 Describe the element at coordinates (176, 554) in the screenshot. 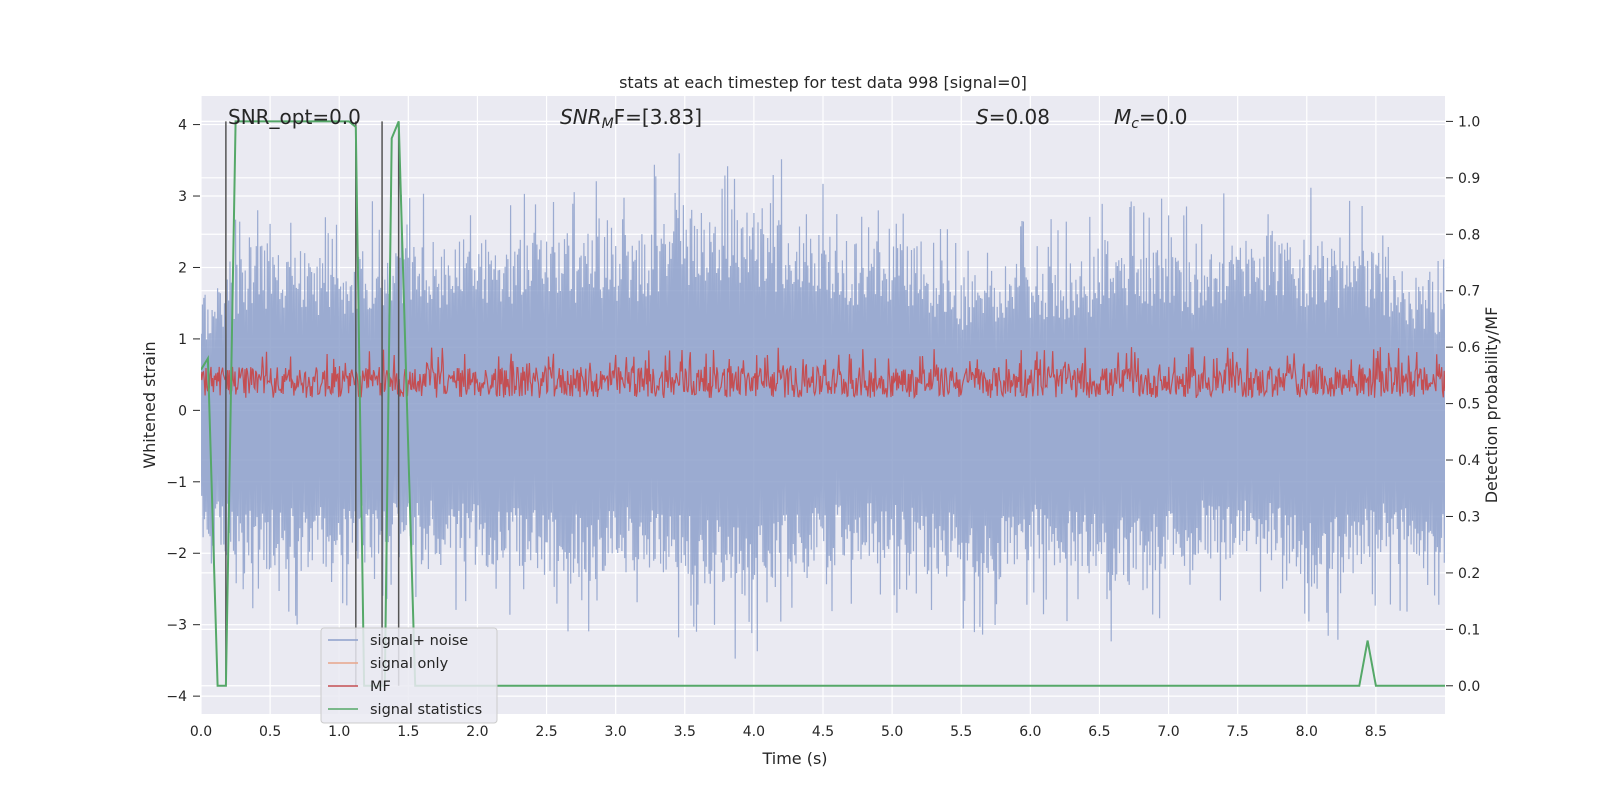

I see `y-tick-label-left: −2` at that location.